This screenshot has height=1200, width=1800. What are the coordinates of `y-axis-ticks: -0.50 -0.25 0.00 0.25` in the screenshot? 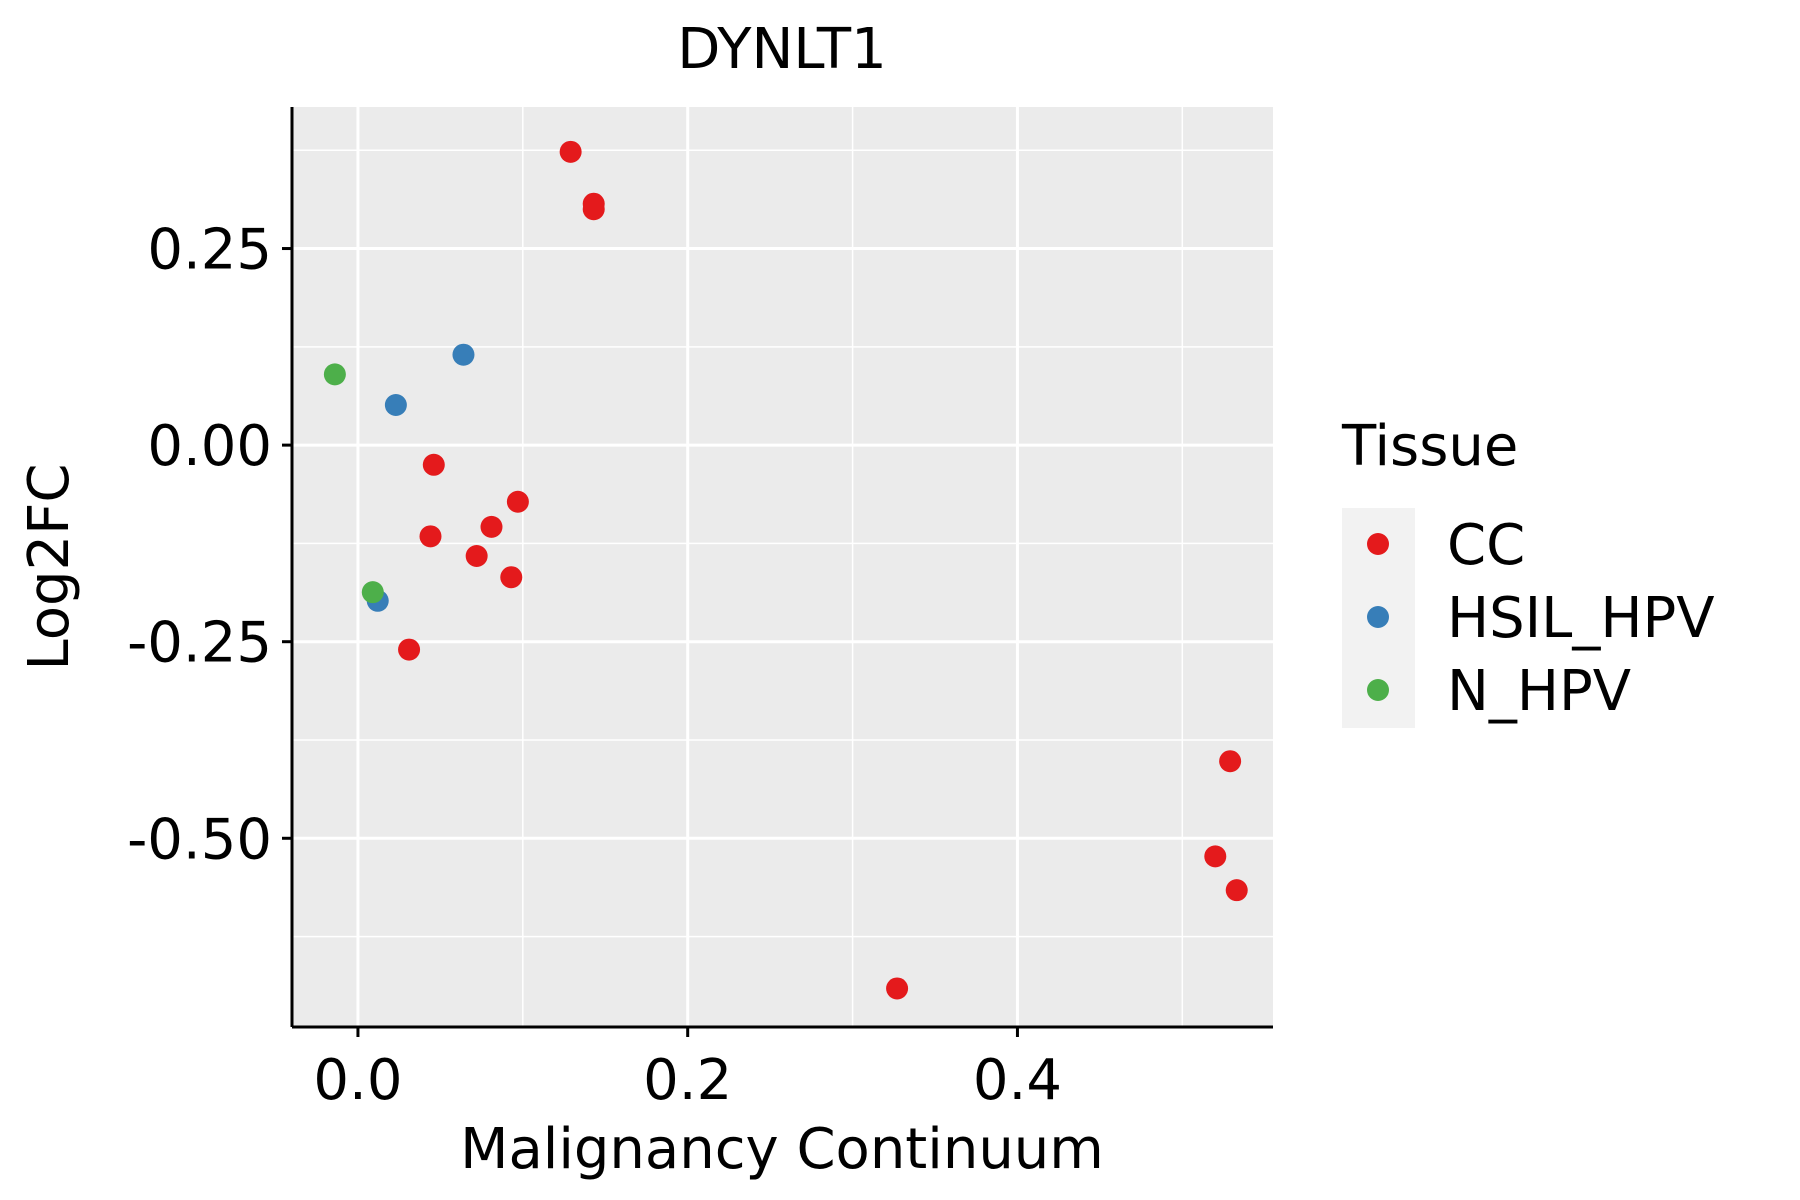 It's located at (209, 545).